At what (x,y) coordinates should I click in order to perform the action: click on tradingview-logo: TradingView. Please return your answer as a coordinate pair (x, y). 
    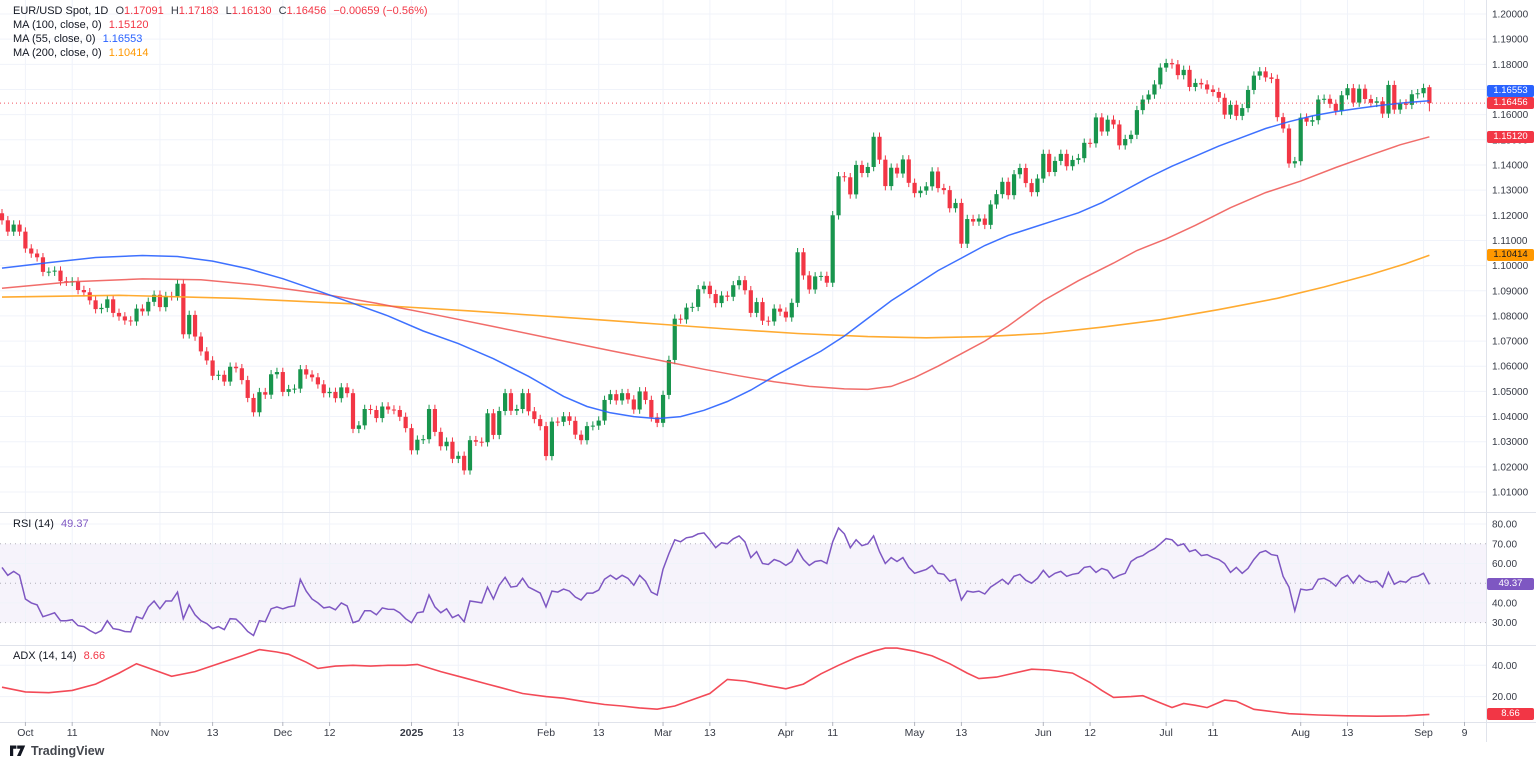
    Looking at the image, I should click on (57, 751).